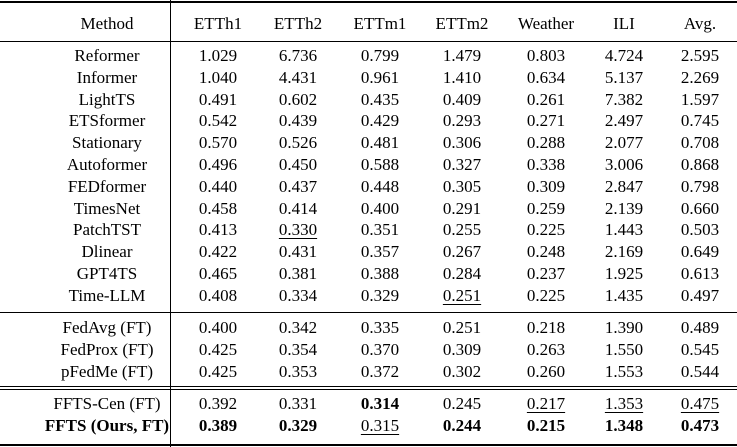 This screenshot has width=737, height=447. Describe the element at coordinates (462, 252) in the screenshot. I see `metric-value: 0.267` at that location.